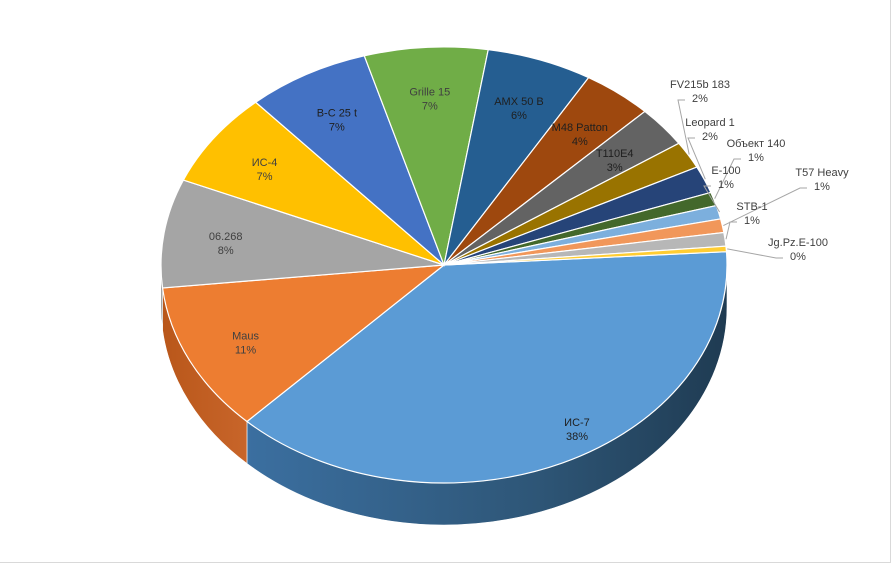  I want to click on data-label-ис-4: ИС-4, so click(265, 163).